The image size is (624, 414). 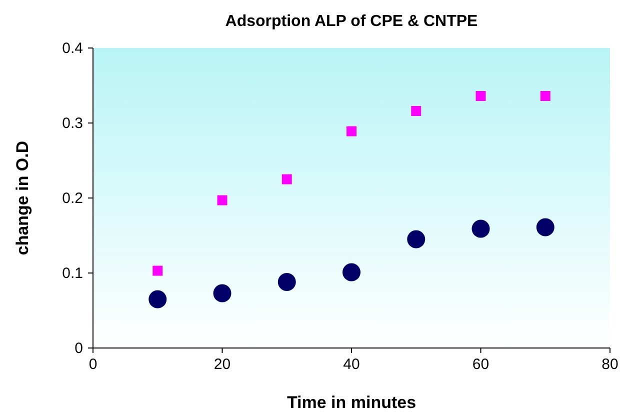 I want to click on chart-title: Adsorption ALP of CPE & CNTPE, so click(x=351, y=21).